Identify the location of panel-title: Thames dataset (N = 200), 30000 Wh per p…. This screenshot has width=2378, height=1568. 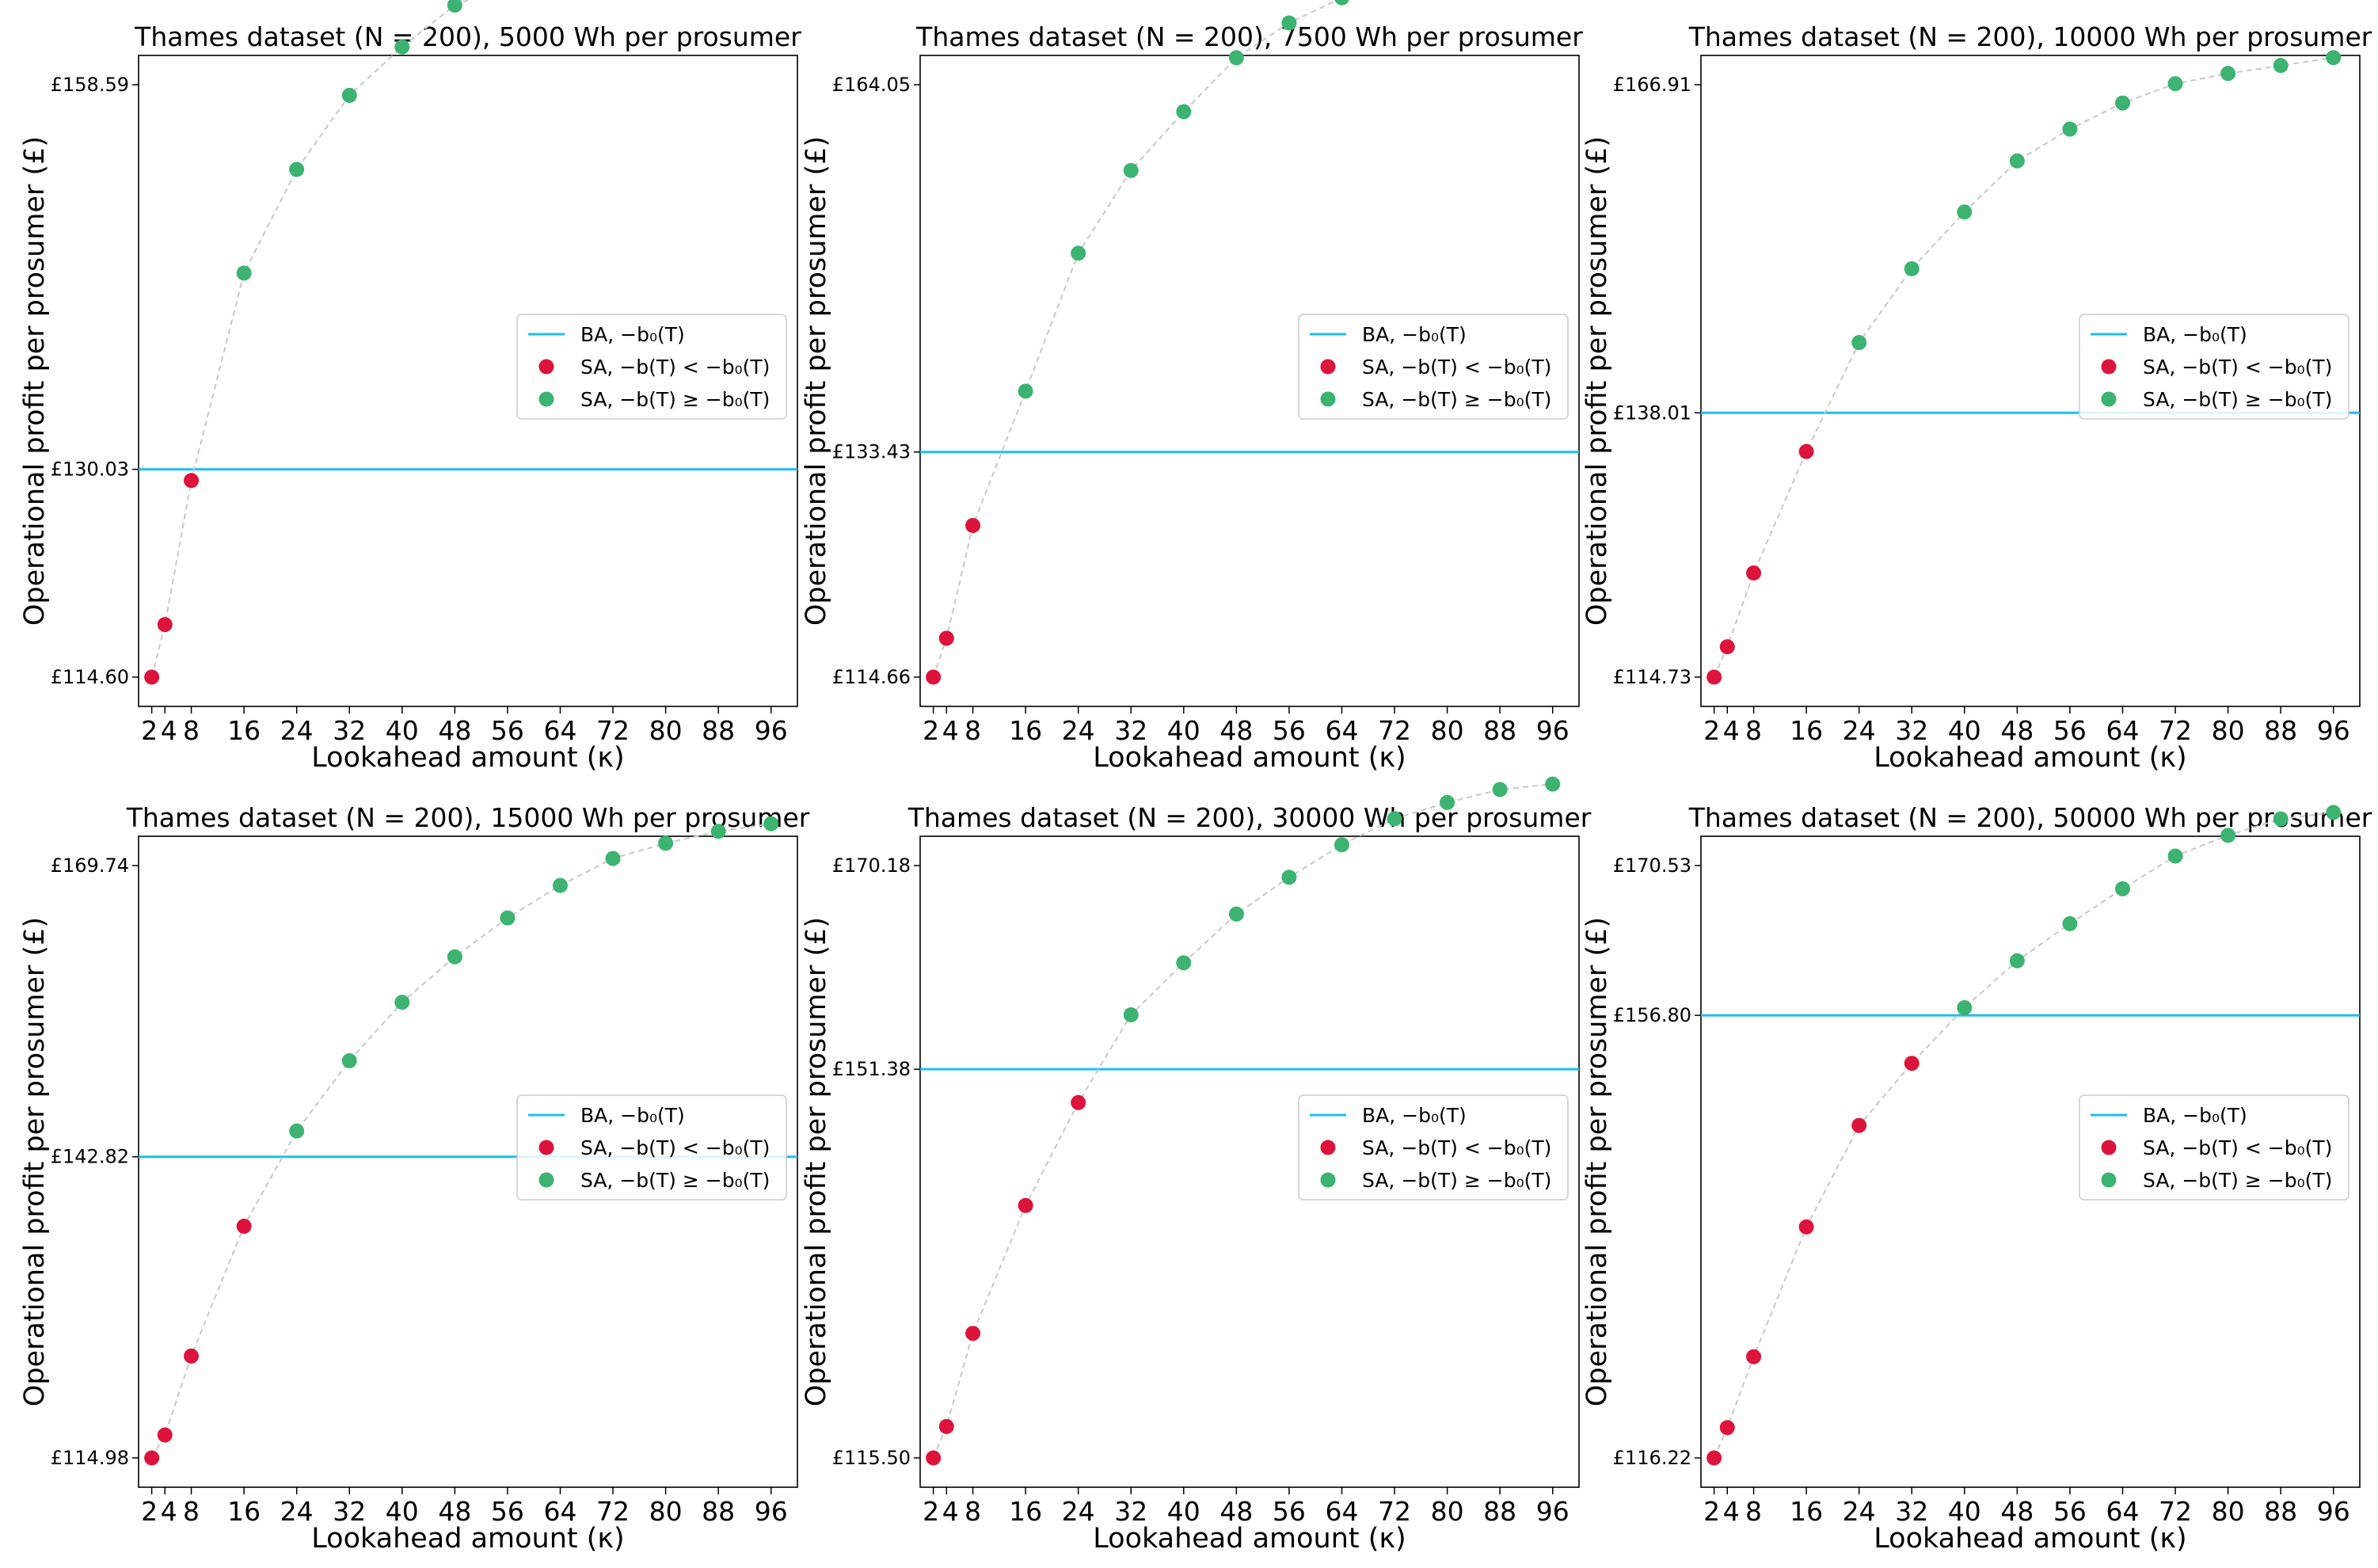
(1250, 817).